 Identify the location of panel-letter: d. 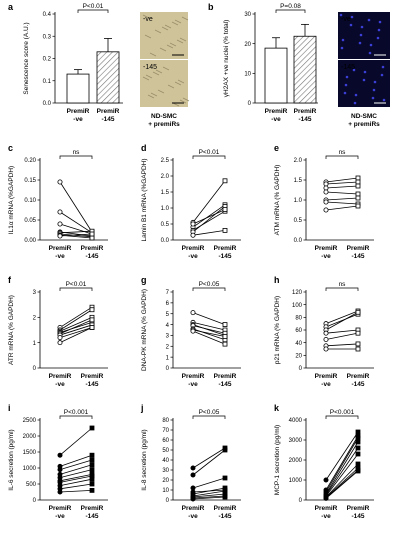
(144, 148).